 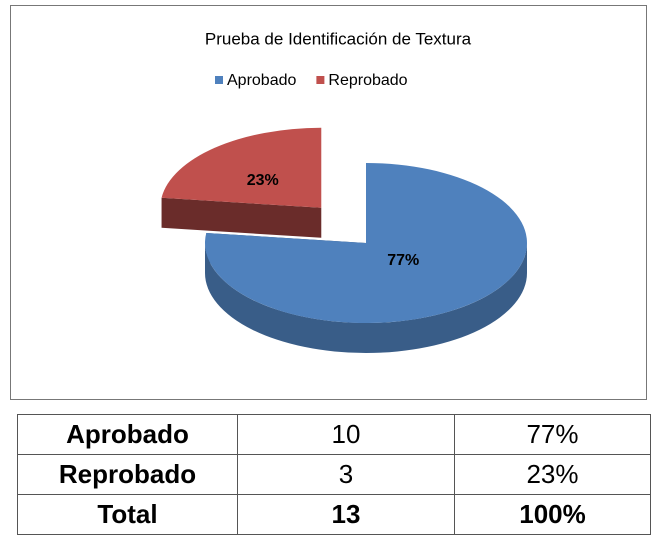 What do you see at coordinates (366, 298) in the screenshot?
I see `slice-side` at bounding box center [366, 298].